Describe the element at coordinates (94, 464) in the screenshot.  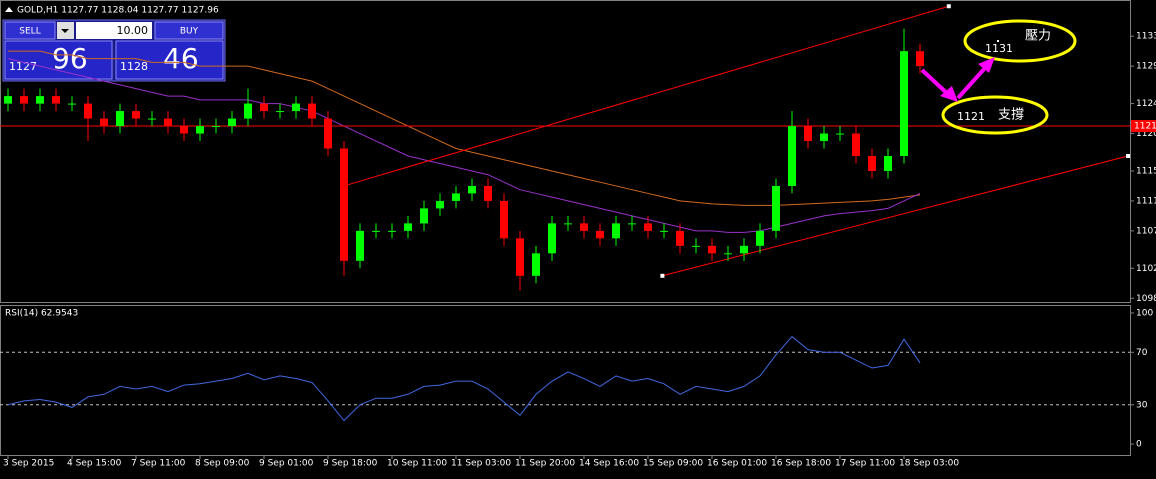
I see `x-tick-label: 4 Sep 15:00` at that location.